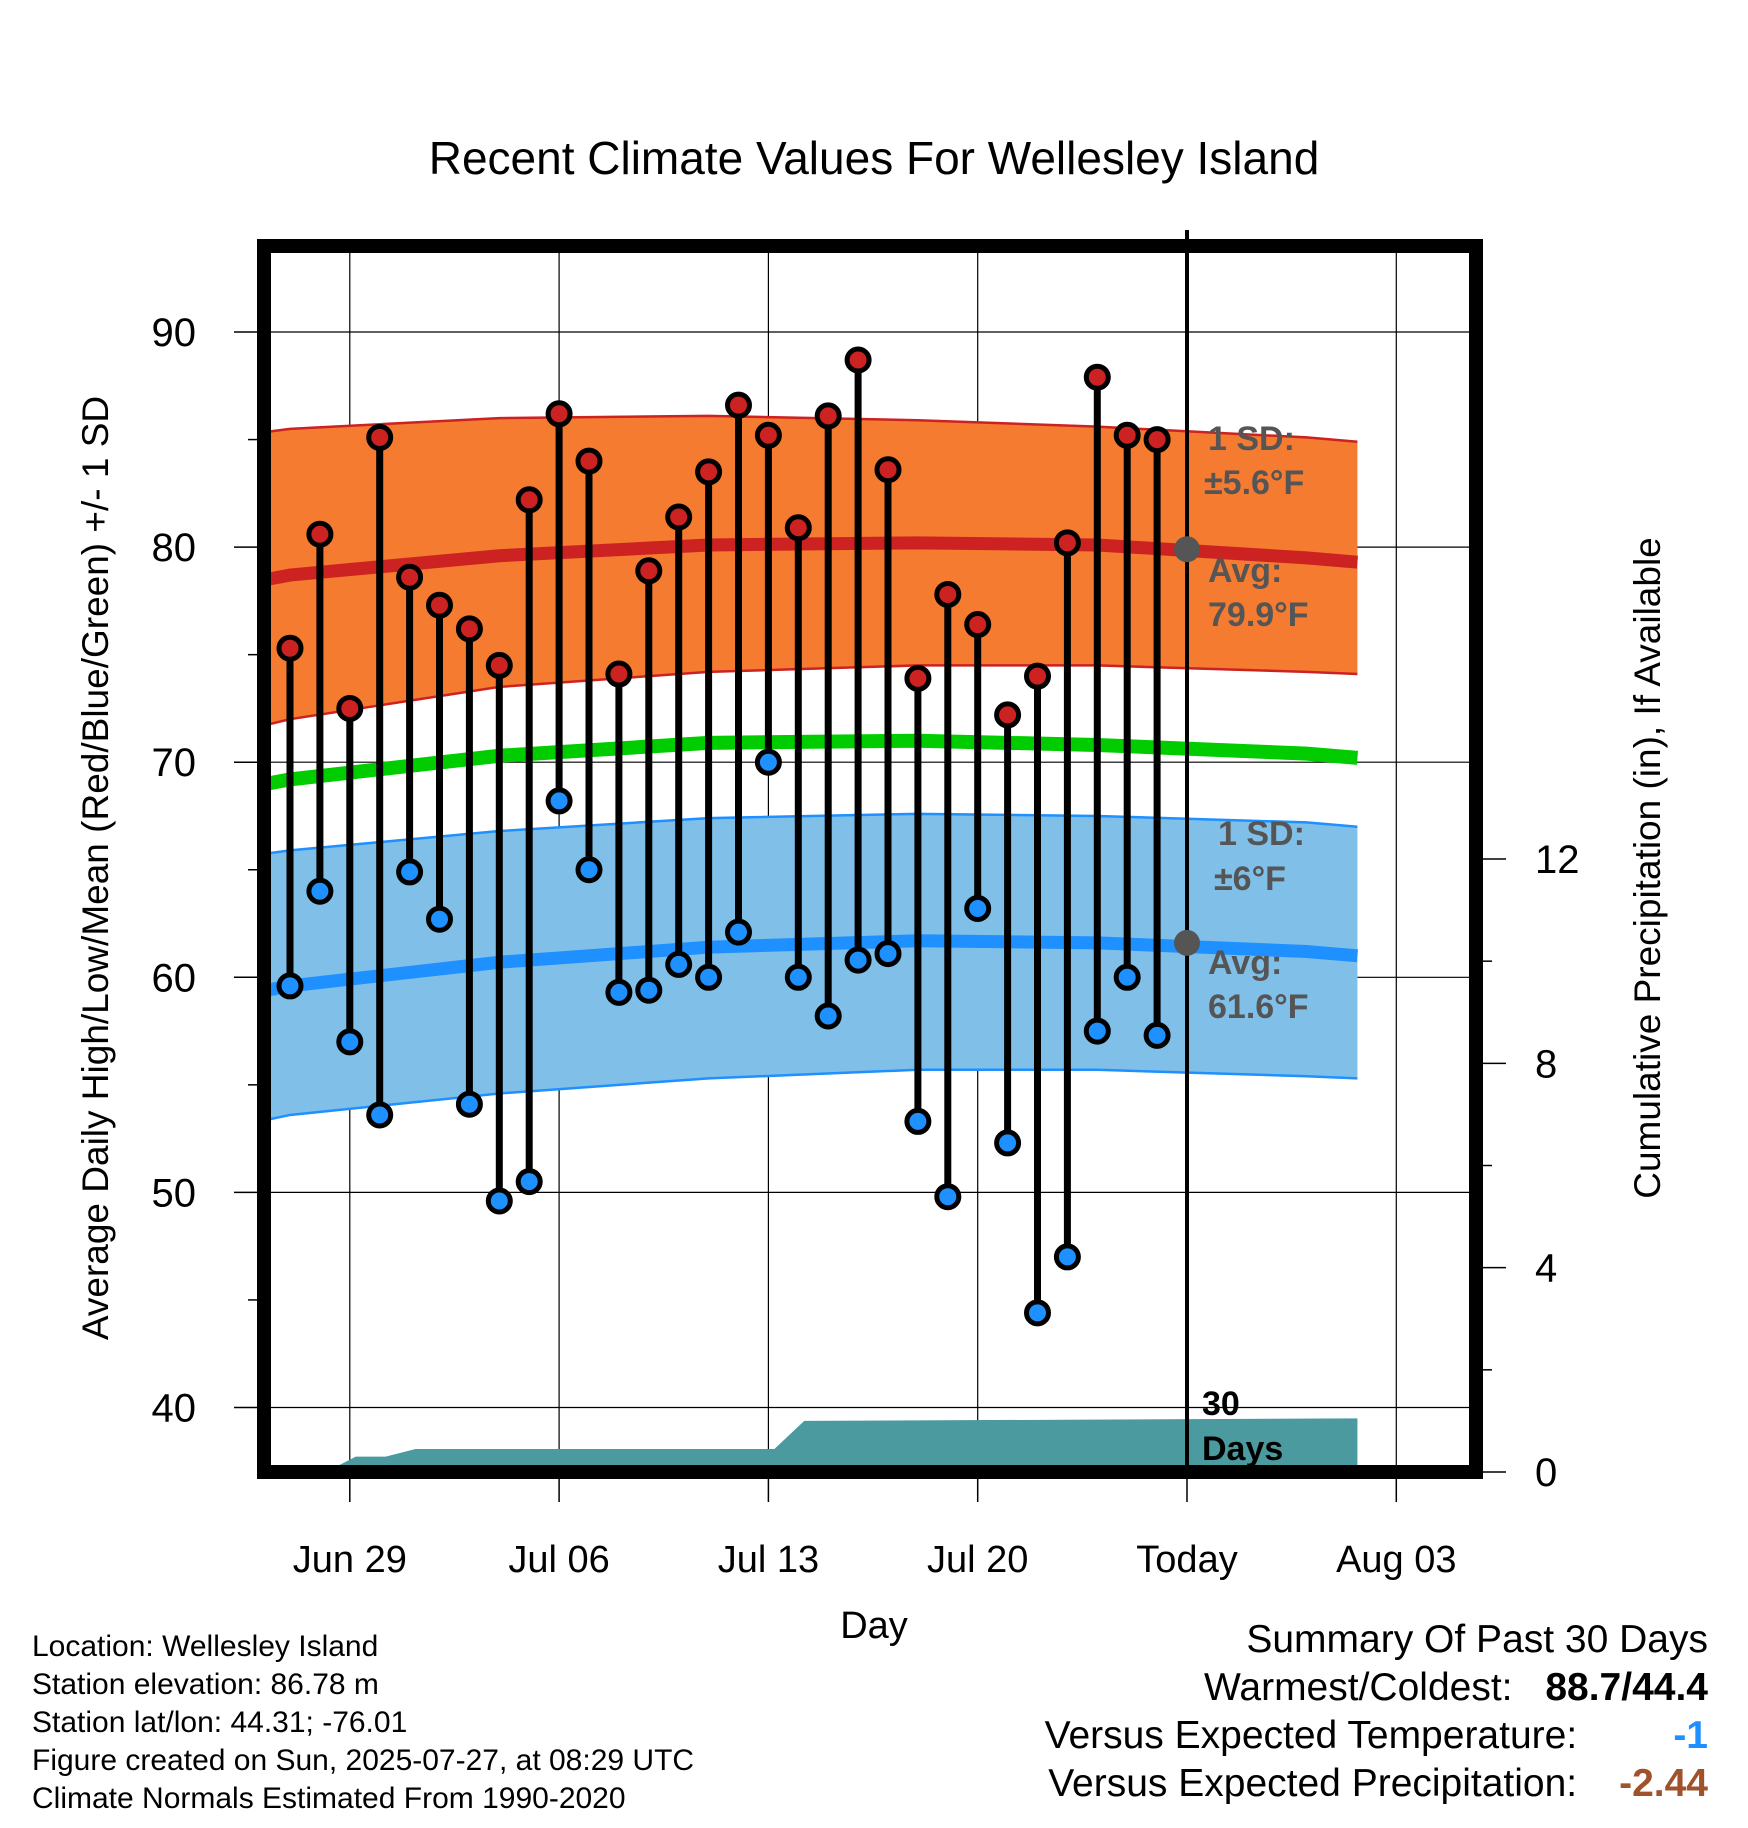  What do you see at coordinates (205, 1684) in the screenshot?
I see `elevation-text: Station elevation: 86.78 m` at bounding box center [205, 1684].